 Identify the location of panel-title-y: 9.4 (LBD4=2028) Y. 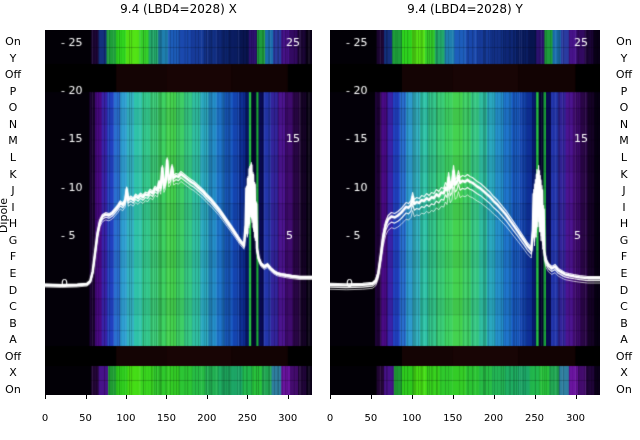
(465, 9).